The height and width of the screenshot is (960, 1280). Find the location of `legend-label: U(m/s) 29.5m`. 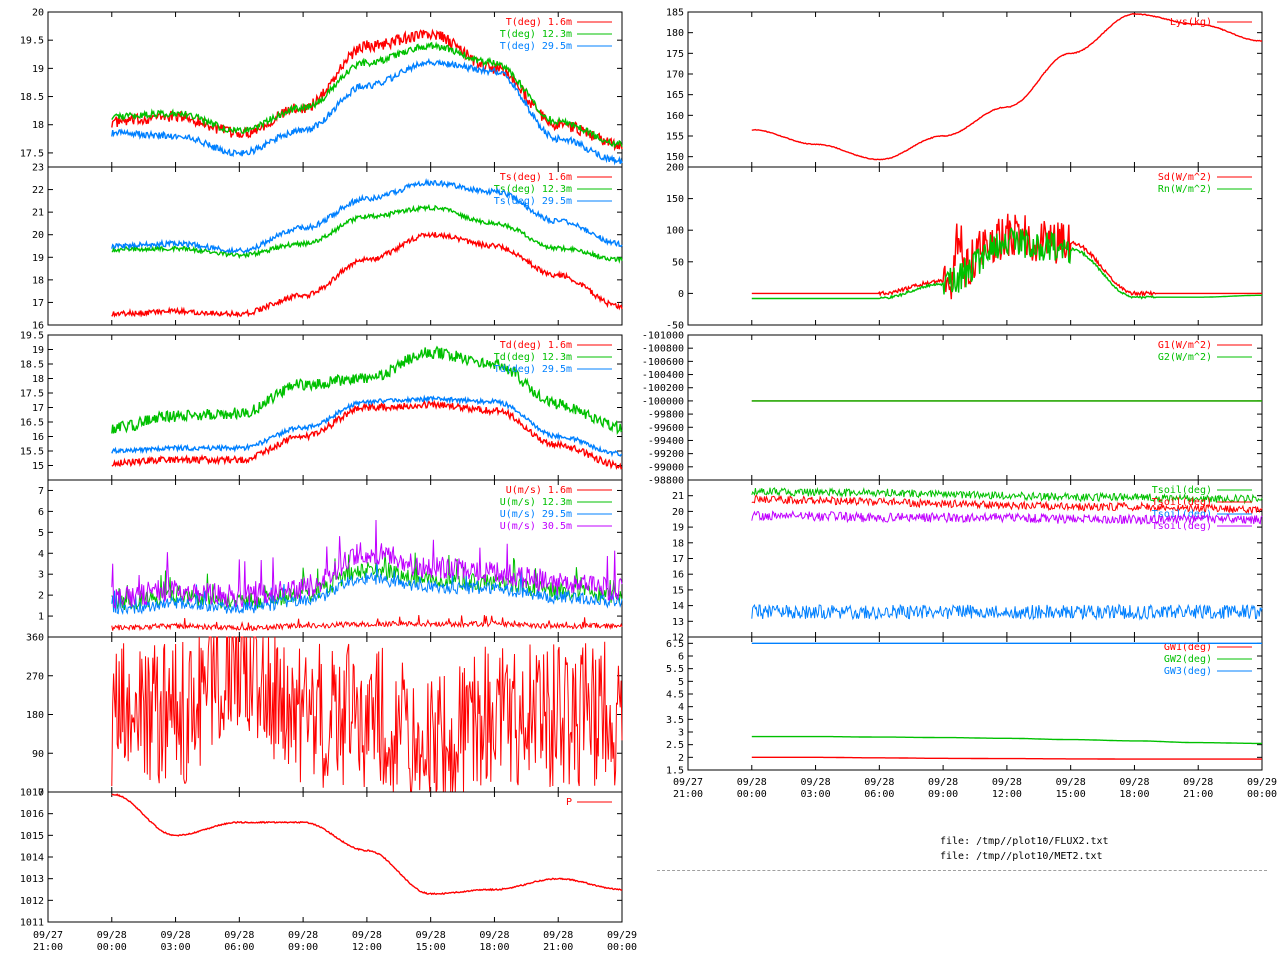

legend-label: U(m/s) 29.5m is located at coordinates (536, 514).